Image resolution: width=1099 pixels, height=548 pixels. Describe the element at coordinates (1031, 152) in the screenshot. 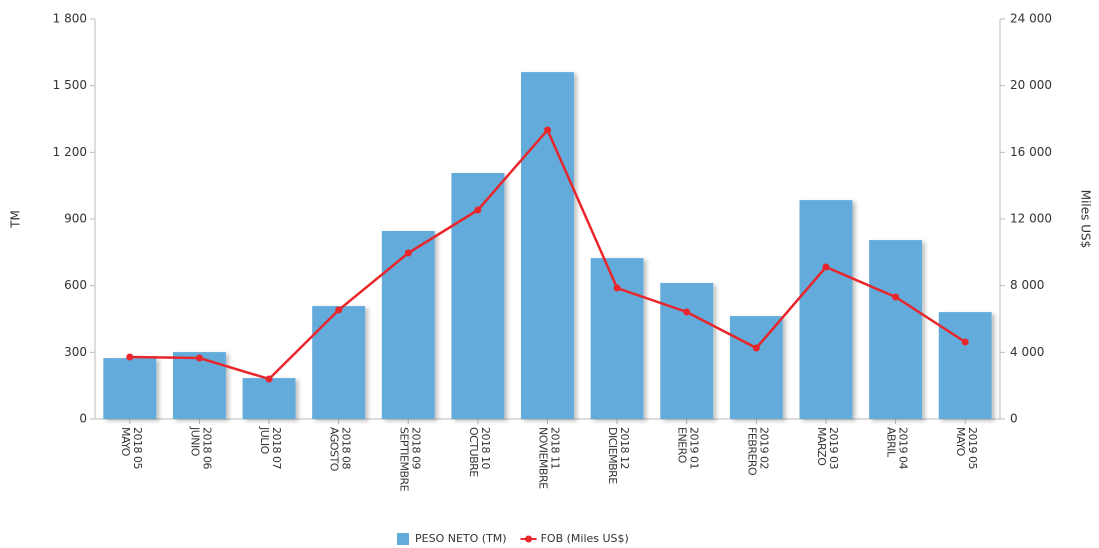

I see `y2-tick-label: 16 000` at that location.